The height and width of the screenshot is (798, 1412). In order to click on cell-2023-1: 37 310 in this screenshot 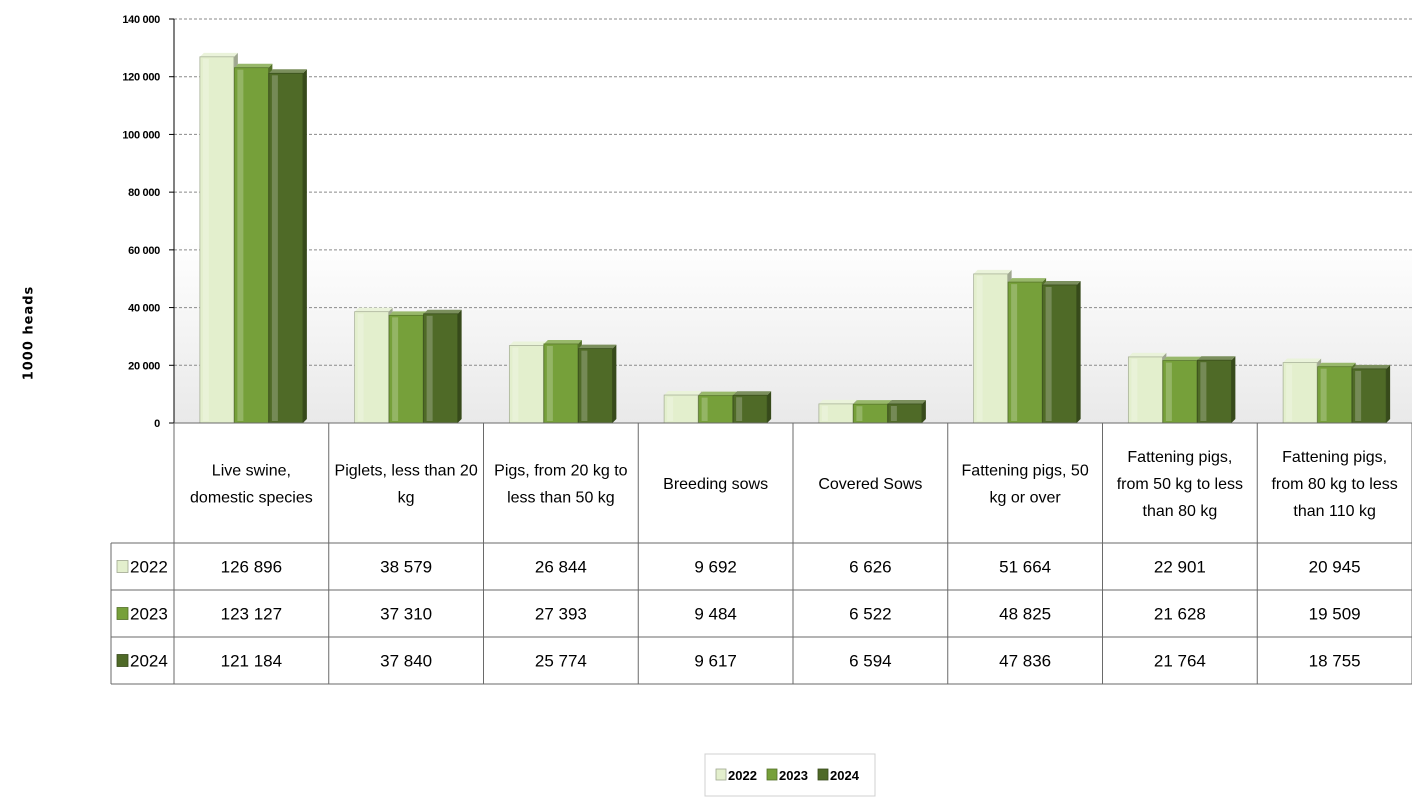, I will do `click(406, 614)`.